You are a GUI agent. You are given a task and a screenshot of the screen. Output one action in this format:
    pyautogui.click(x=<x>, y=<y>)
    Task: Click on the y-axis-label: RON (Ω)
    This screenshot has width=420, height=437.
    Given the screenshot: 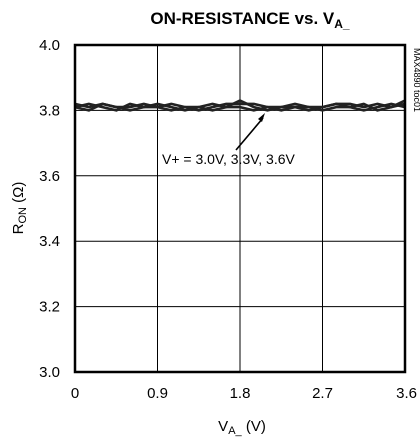 What is the action you would take?
    pyautogui.click(x=19, y=208)
    